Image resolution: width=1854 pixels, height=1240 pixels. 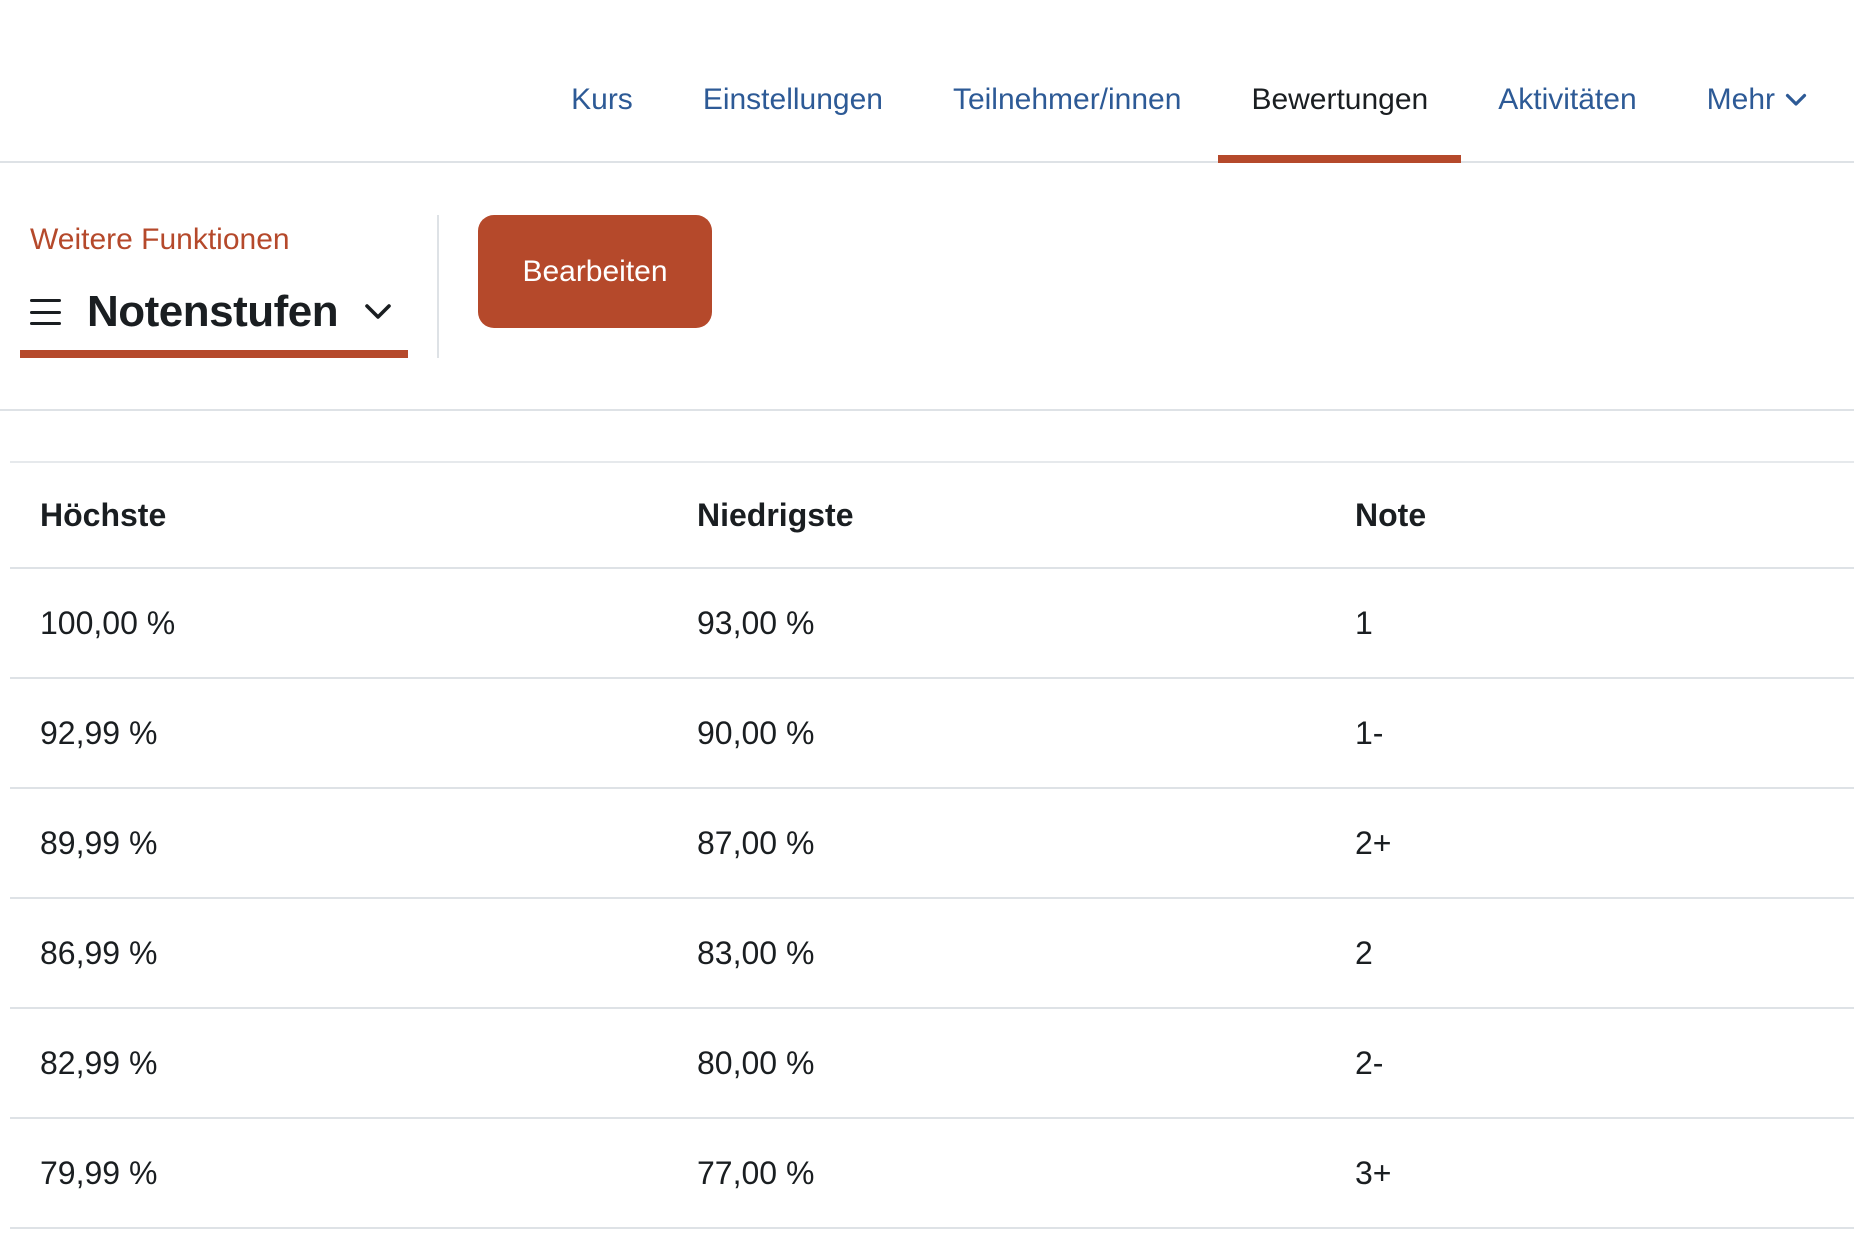 I want to click on grade-cell: 2-, so click(x=1589, y=1063).